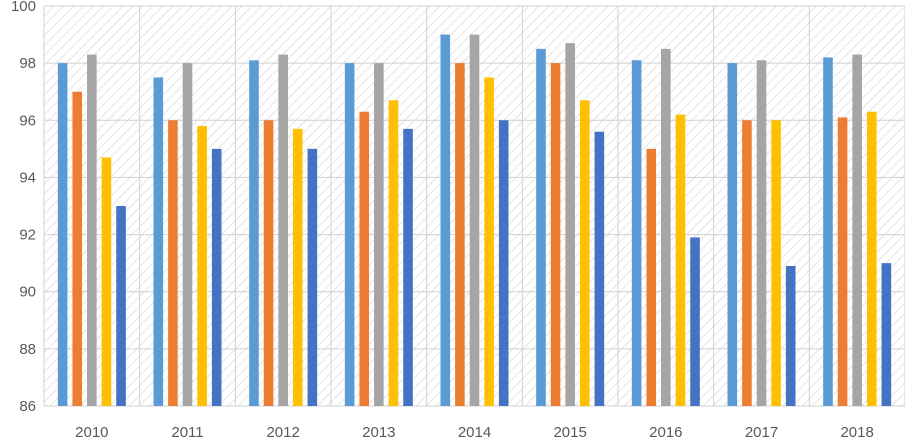 This screenshot has width=905, height=440. Describe the element at coordinates (187, 432) in the screenshot. I see `x-tick-label: 2011` at that location.